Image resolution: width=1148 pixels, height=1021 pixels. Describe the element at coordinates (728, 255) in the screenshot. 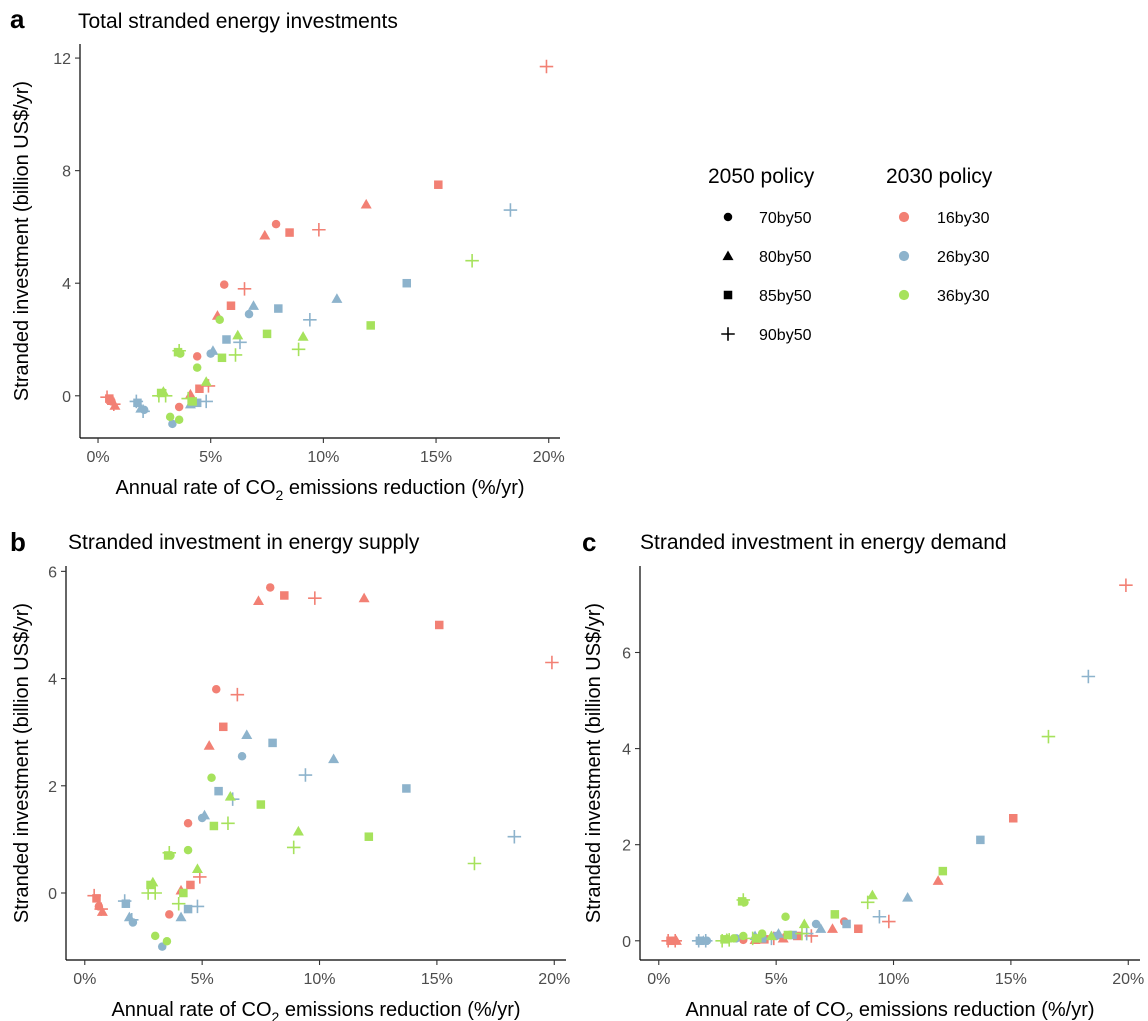

I see `legend-key-80by50` at that location.